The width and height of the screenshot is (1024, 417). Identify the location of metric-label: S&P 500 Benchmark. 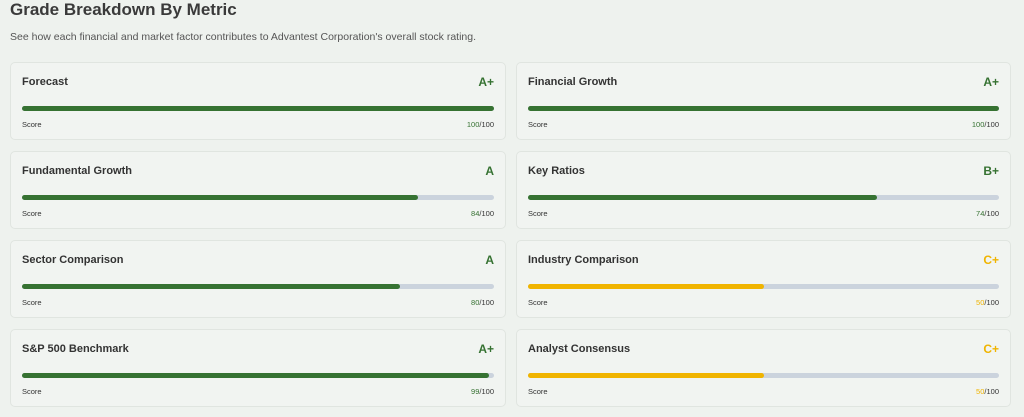
(75, 349).